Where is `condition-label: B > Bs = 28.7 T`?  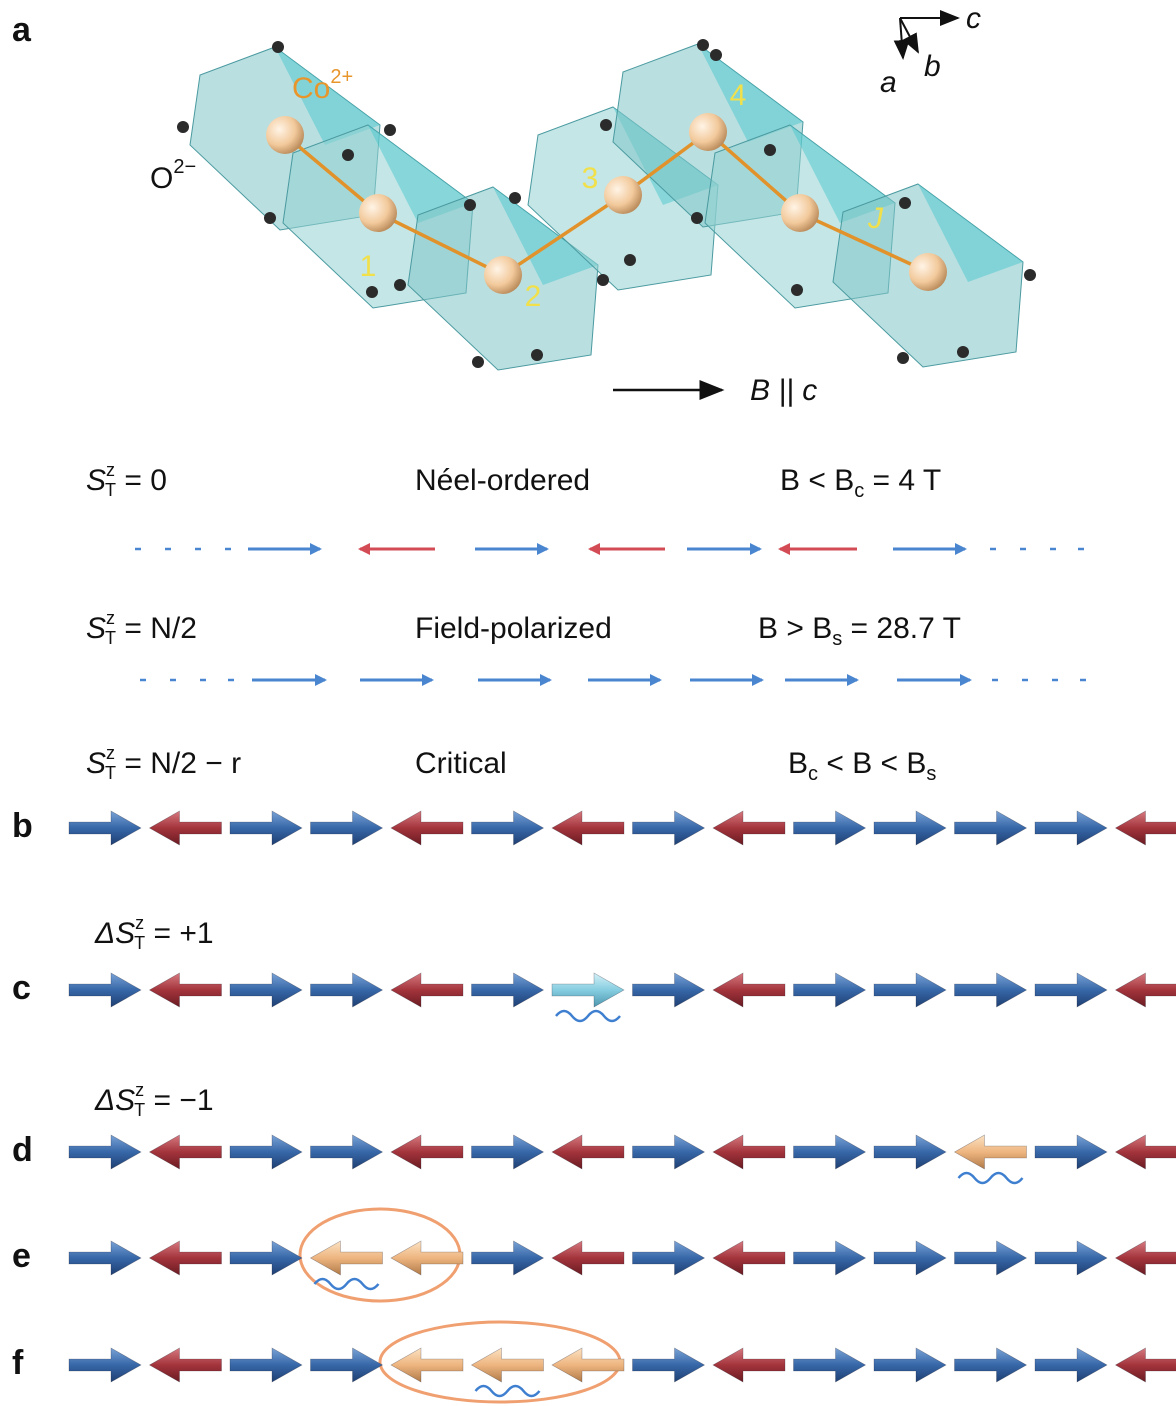
condition-label: B > Bs = 28.7 T is located at coordinates (859, 631).